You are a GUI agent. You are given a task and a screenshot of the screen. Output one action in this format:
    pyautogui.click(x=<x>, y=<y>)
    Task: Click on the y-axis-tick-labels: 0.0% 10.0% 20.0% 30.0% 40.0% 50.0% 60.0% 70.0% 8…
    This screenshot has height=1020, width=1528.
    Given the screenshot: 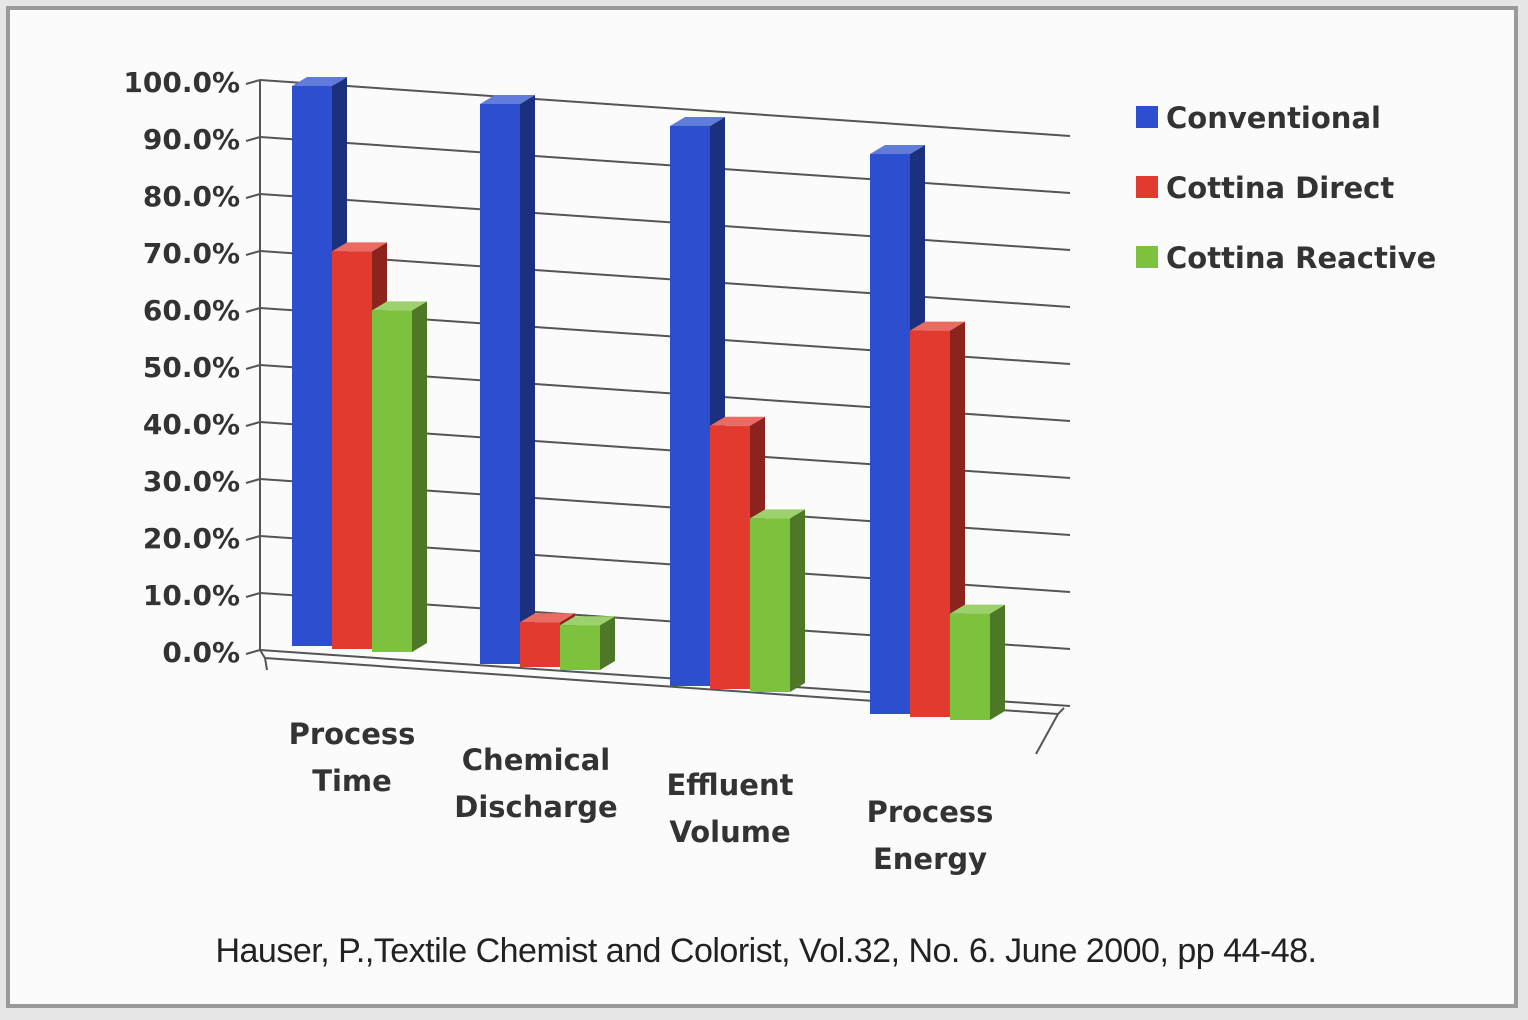 What is the action you would take?
    pyautogui.click(x=181, y=367)
    